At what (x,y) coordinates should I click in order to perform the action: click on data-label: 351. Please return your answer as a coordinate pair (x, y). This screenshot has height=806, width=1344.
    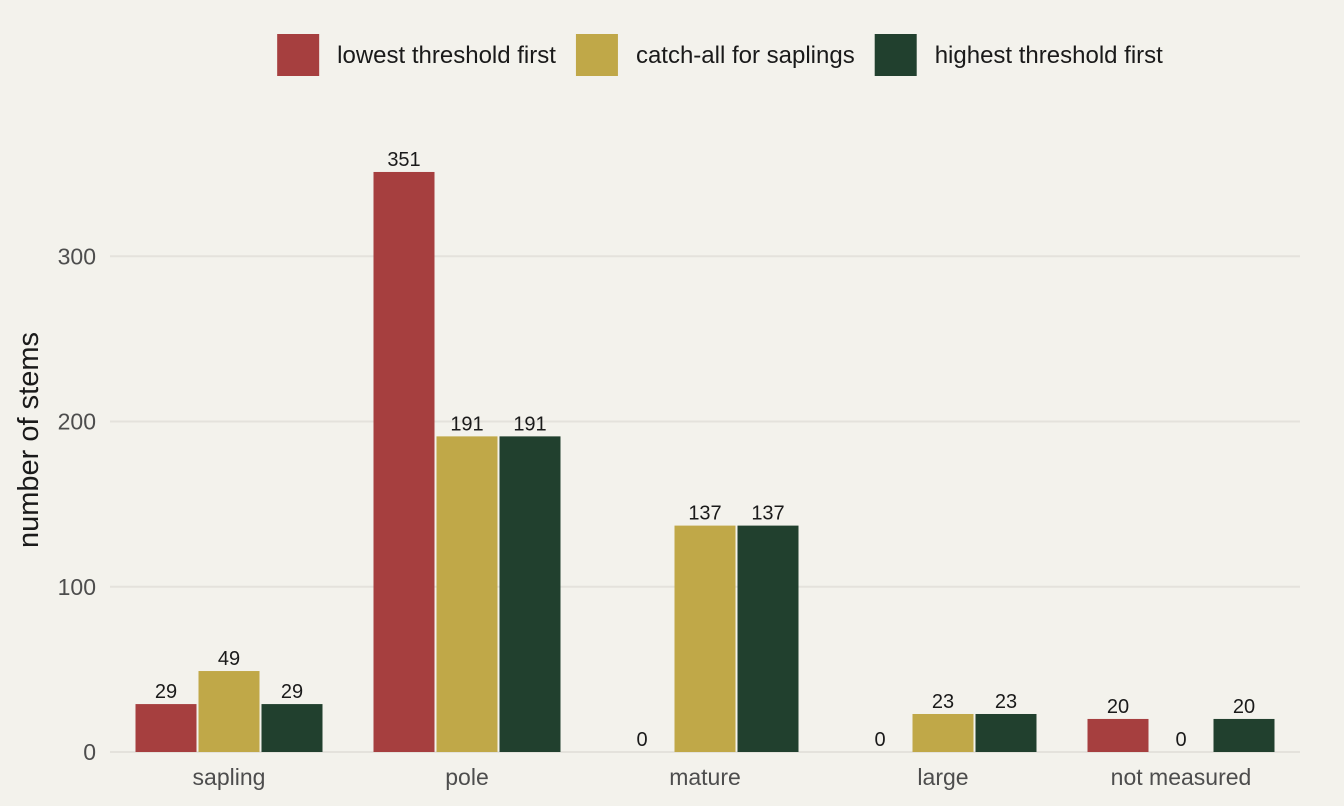
    Looking at the image, I should click on (403, 160).